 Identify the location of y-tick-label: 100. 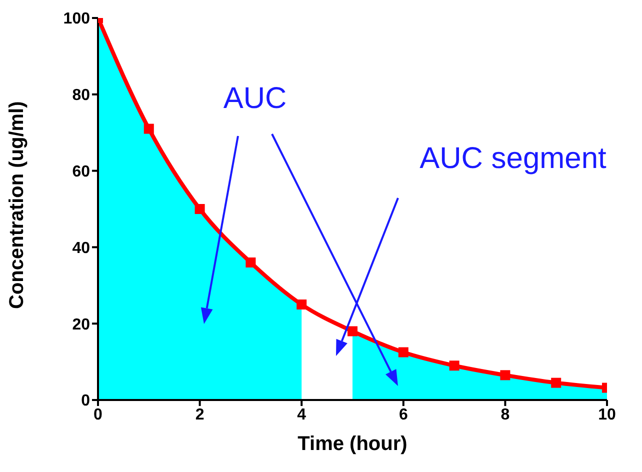
(76, 19).